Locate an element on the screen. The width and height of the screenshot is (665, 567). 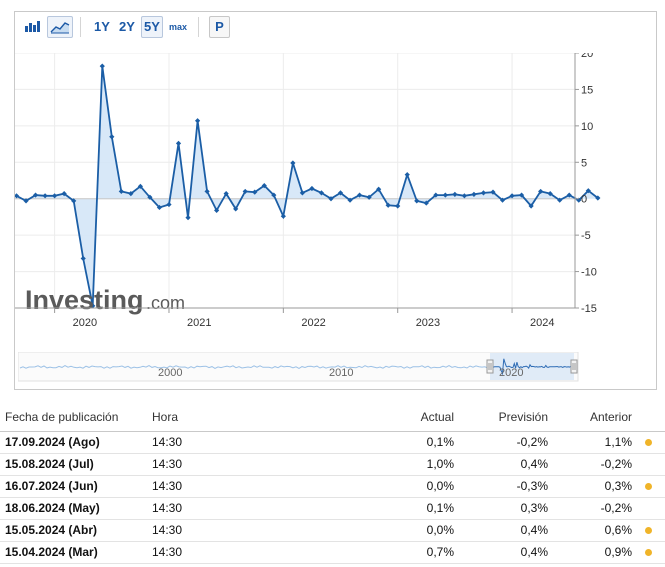
row-forecast: -0,3% is located at coordinates (501, 486).